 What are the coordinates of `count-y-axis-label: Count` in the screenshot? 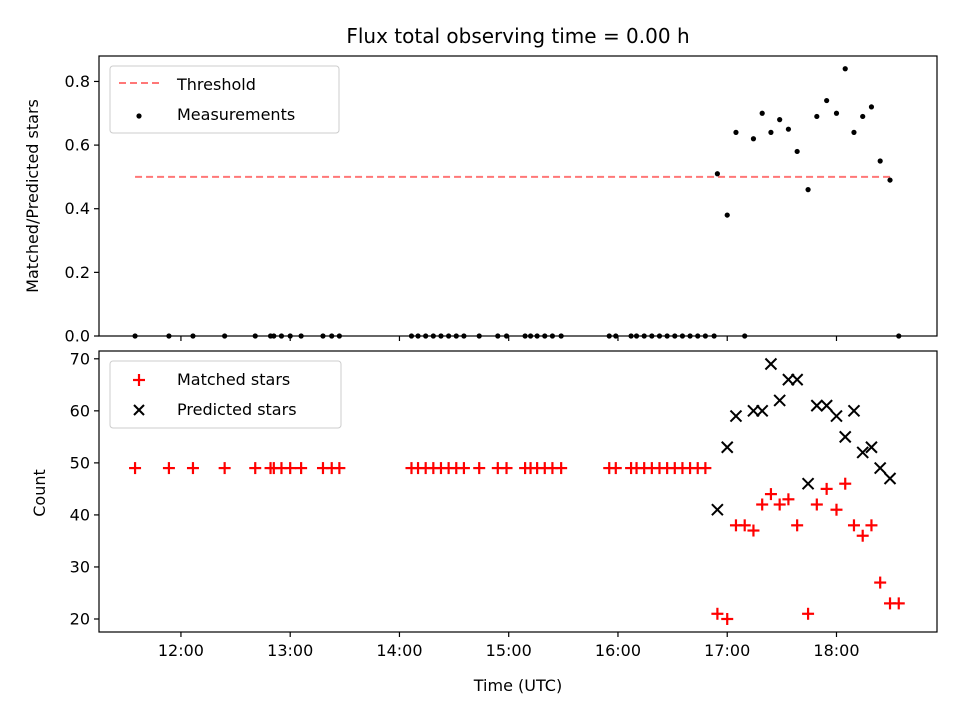 It's located at (39, 493).